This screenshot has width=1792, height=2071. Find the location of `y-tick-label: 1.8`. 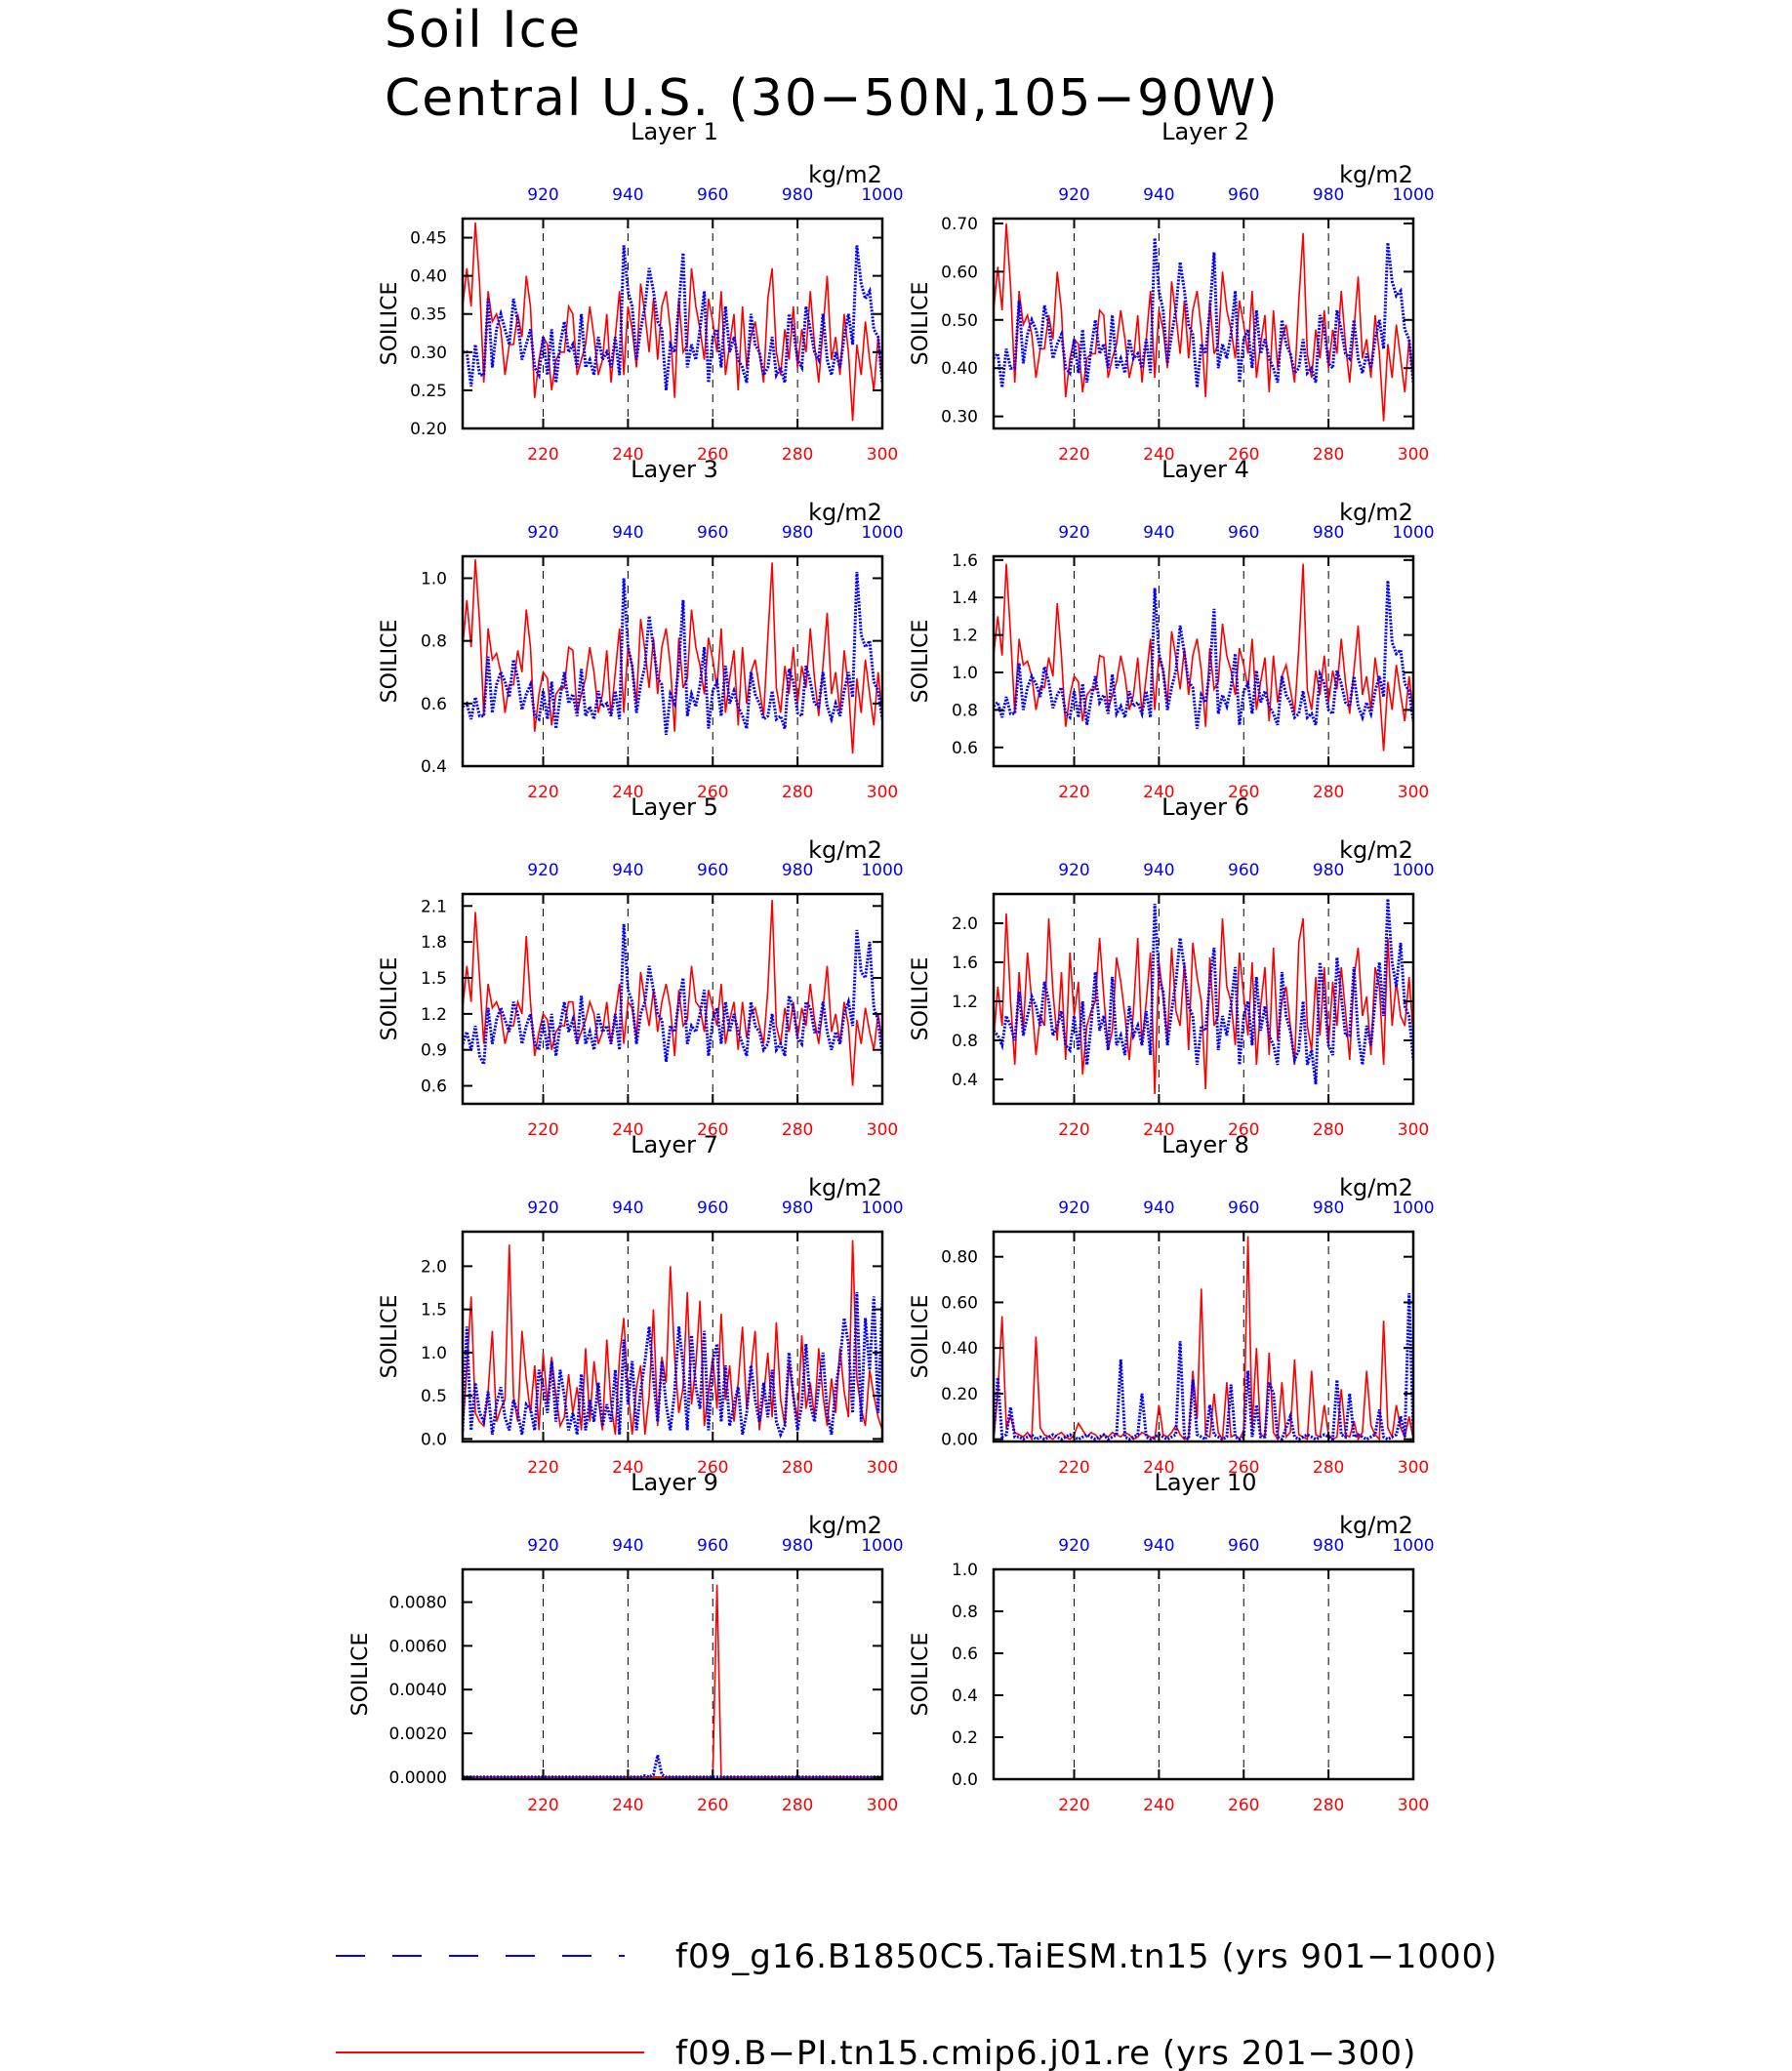

y-tick-label: 1.8 is located at coordinates (434, 943).